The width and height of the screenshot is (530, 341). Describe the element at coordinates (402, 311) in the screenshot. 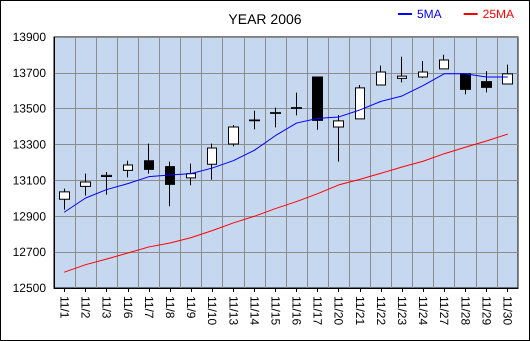

I see `x-tick-label: 11/23` at that location.